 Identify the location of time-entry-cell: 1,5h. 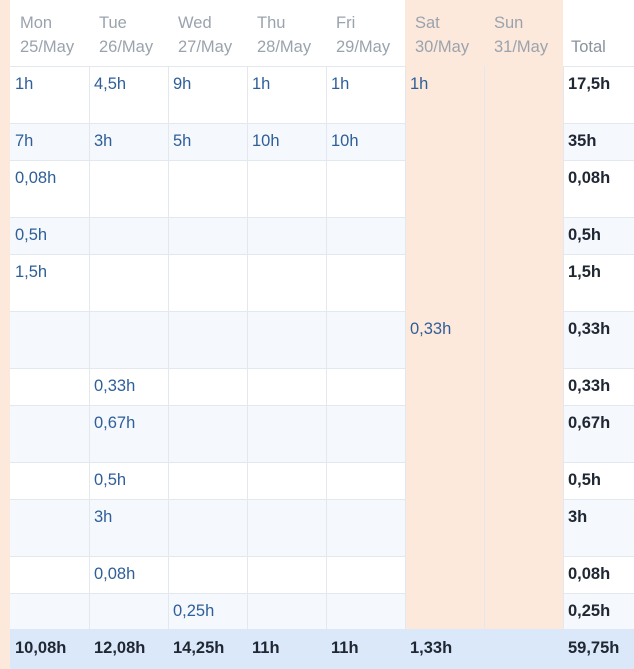
(31, 272).